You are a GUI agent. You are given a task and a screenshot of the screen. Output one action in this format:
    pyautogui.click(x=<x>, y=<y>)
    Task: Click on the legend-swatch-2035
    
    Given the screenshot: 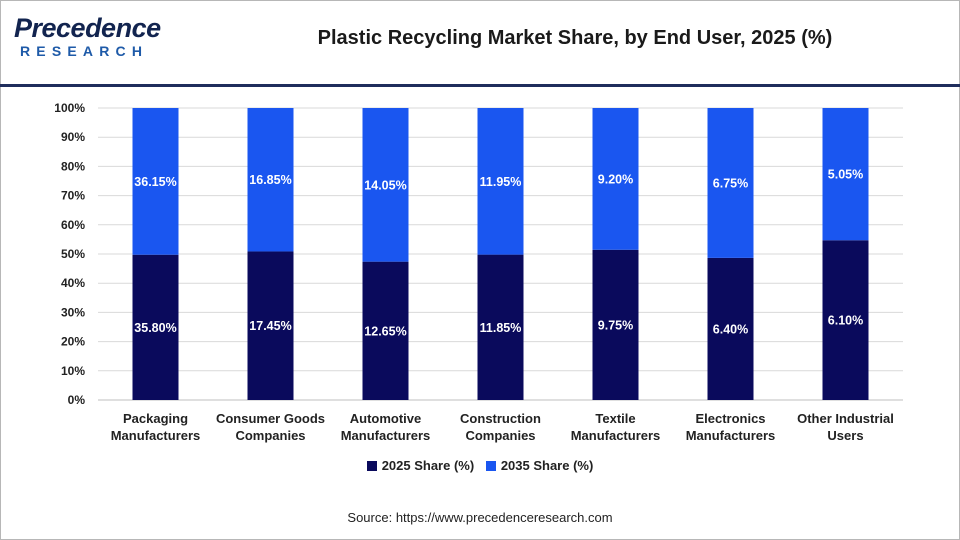 What is the action you would take?
    pyautogui.click(x=490, y=465)
    